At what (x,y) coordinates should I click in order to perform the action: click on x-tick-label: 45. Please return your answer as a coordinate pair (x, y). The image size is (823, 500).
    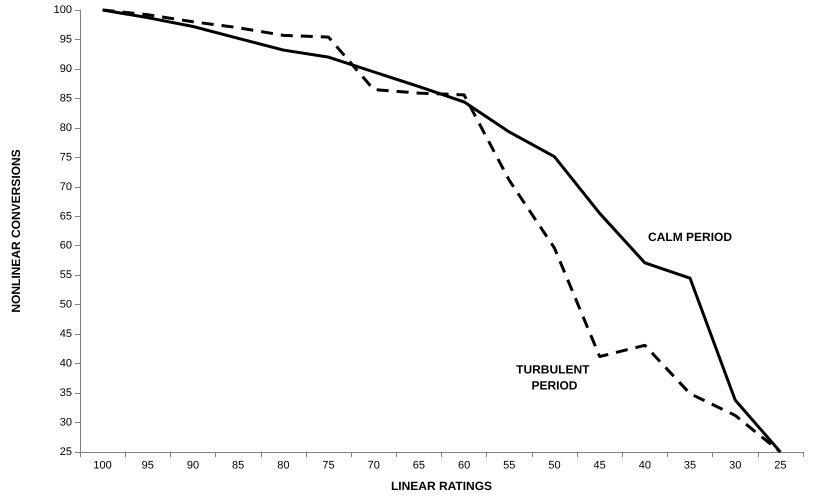
    Looking at the image, I should click on (600, 466).